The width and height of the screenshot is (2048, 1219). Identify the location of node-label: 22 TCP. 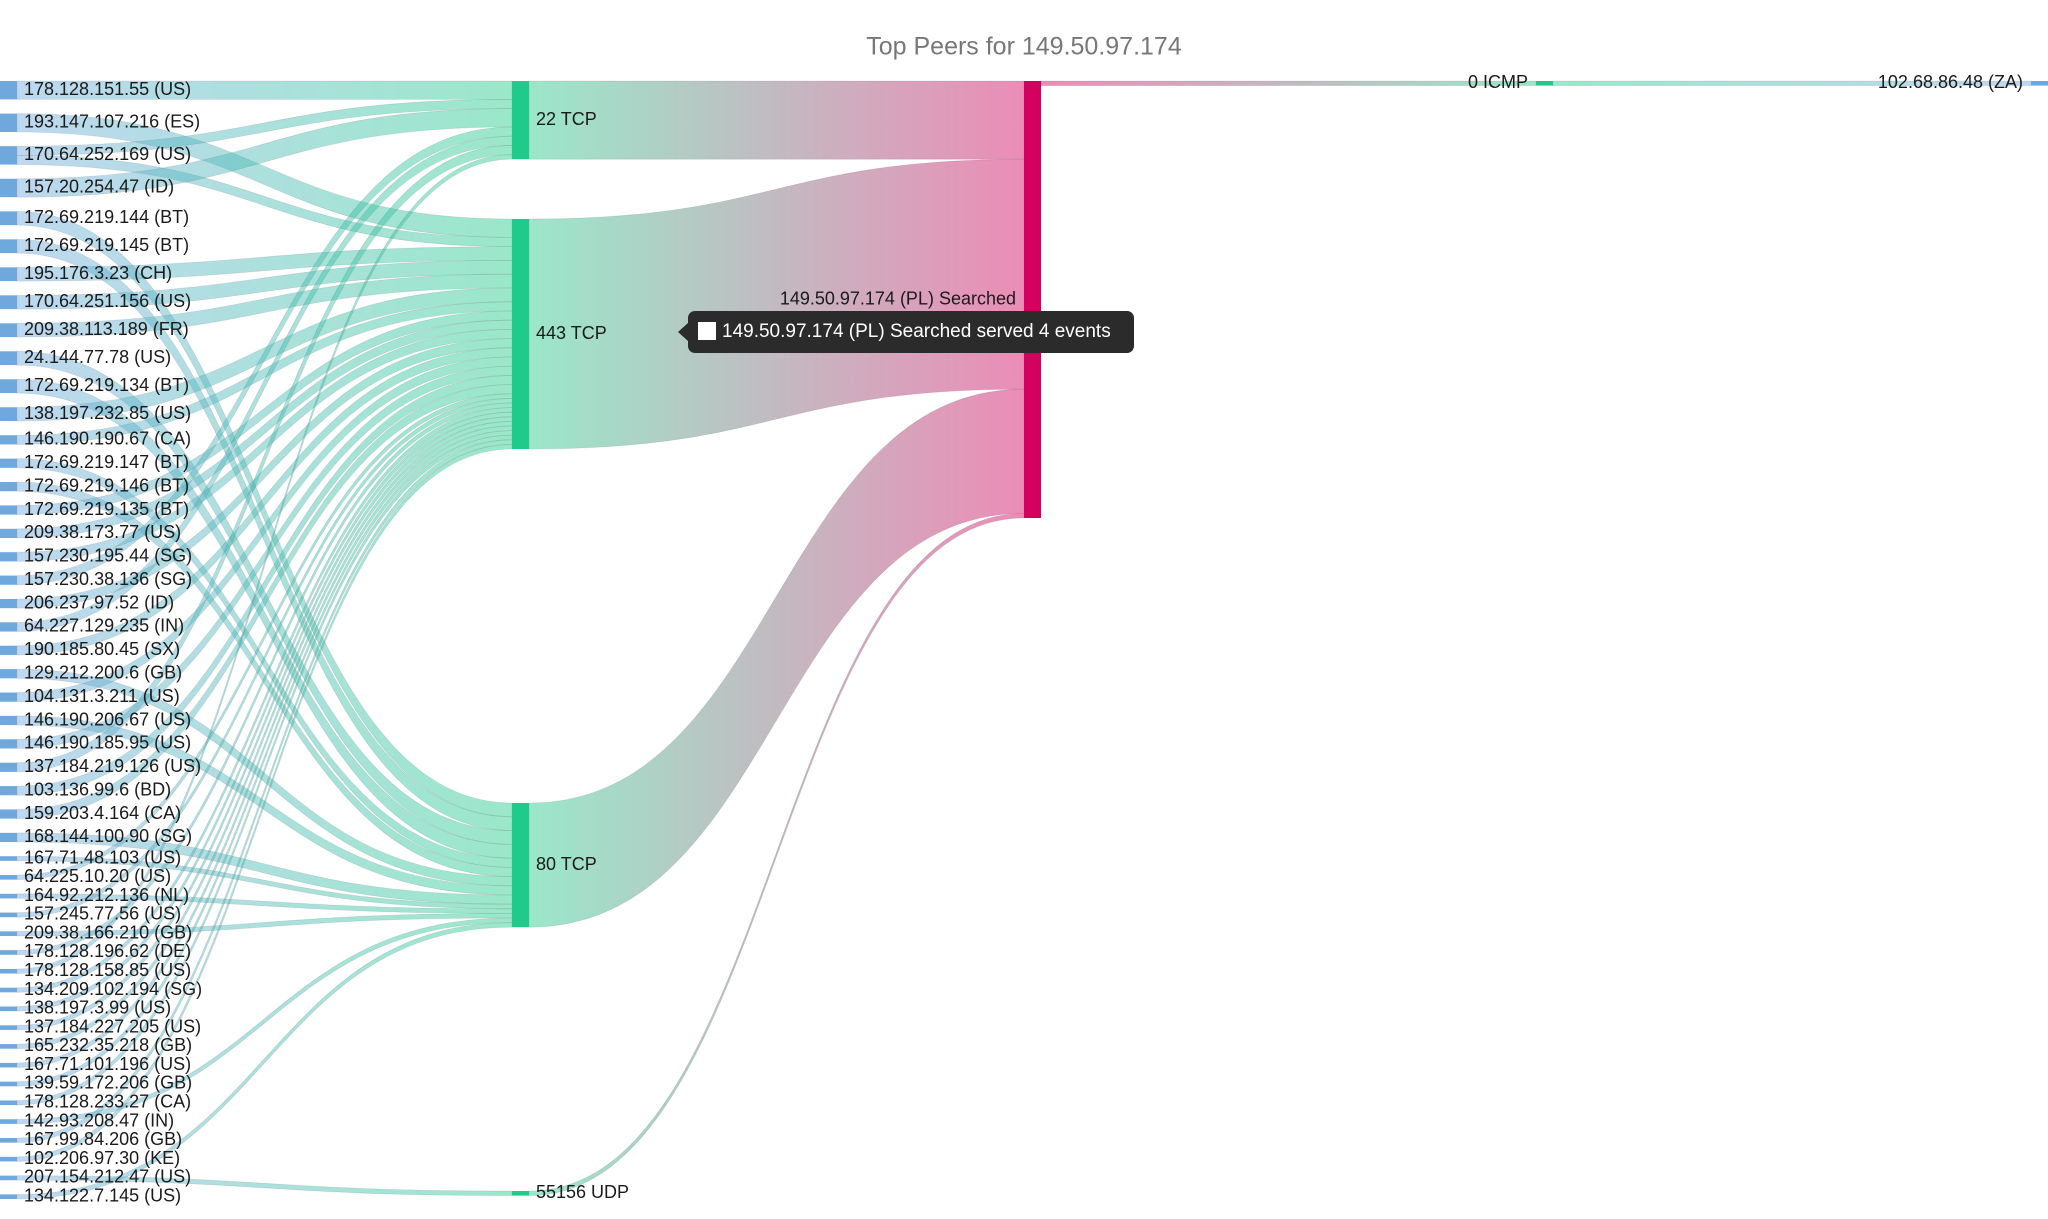
(566, 119).